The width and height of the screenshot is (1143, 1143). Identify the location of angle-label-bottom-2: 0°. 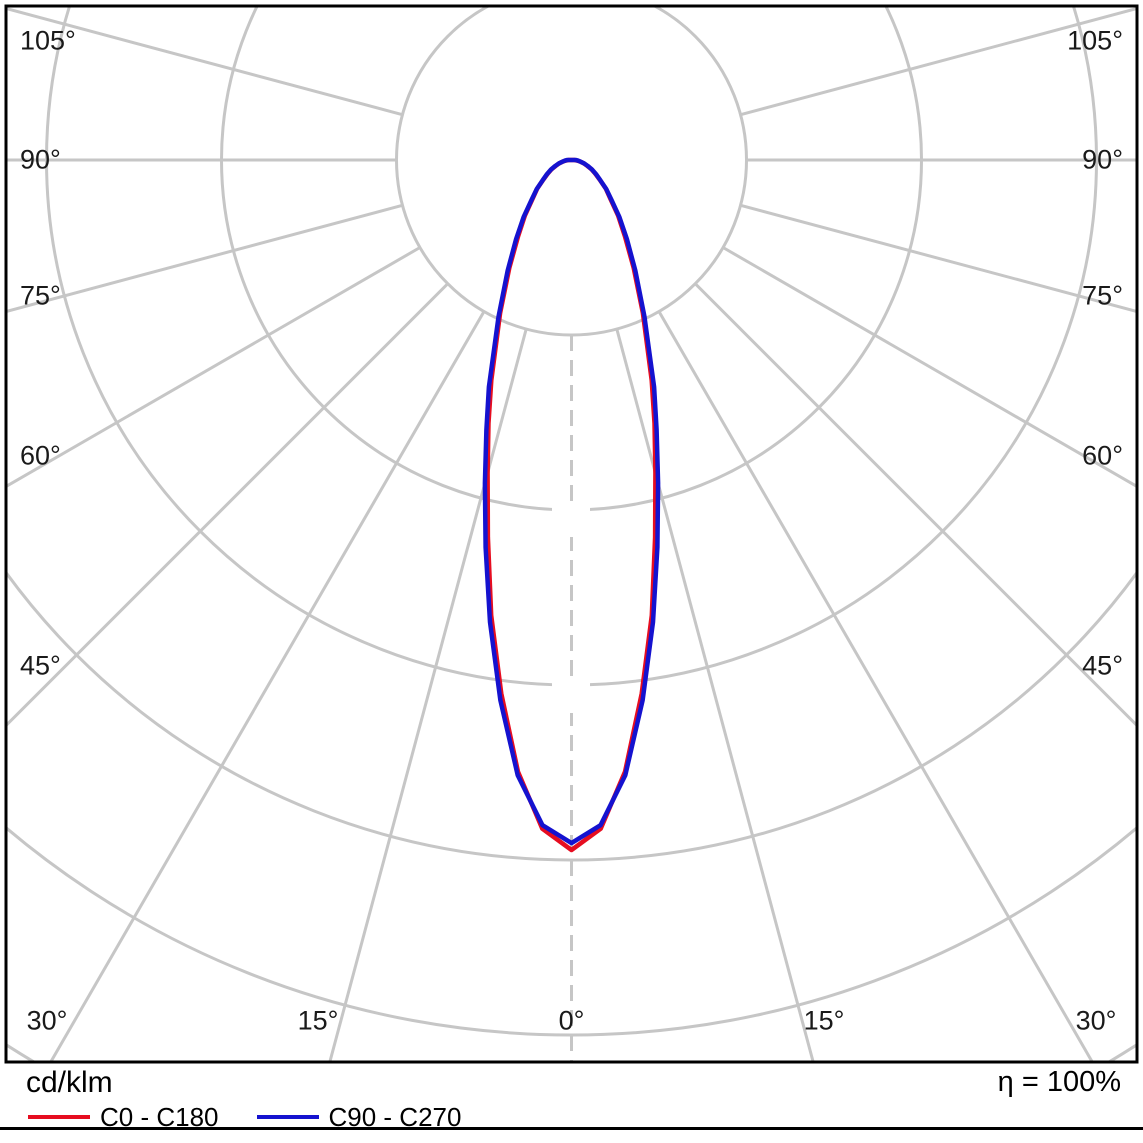
(571, 1020).